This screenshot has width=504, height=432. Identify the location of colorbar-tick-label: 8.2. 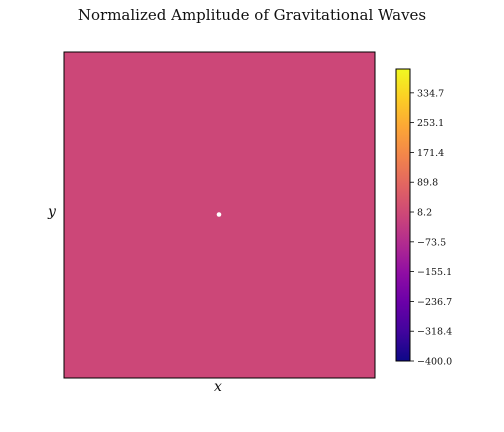
(424, 213).